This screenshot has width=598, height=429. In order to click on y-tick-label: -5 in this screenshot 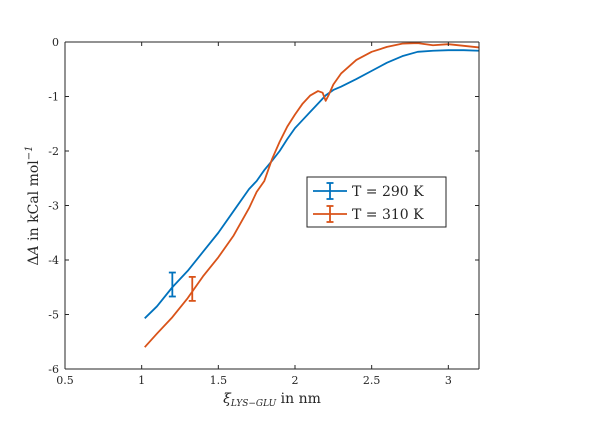, I will do `click(53, 315)`.